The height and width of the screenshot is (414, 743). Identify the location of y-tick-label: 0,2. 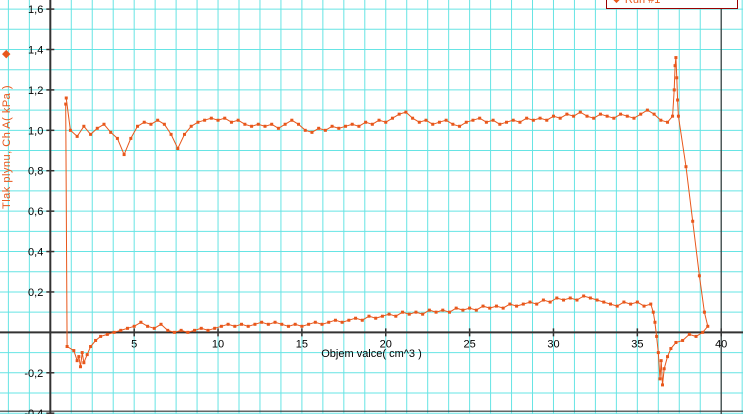
(35, 293).